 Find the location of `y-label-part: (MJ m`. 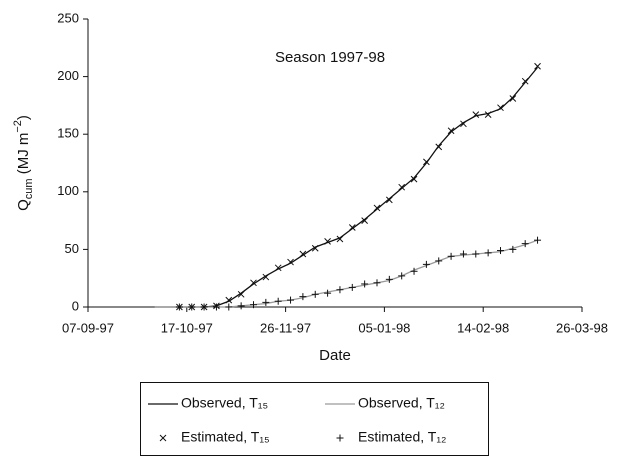

y-label-part: (MJ m is located at coordinates (23, 156).